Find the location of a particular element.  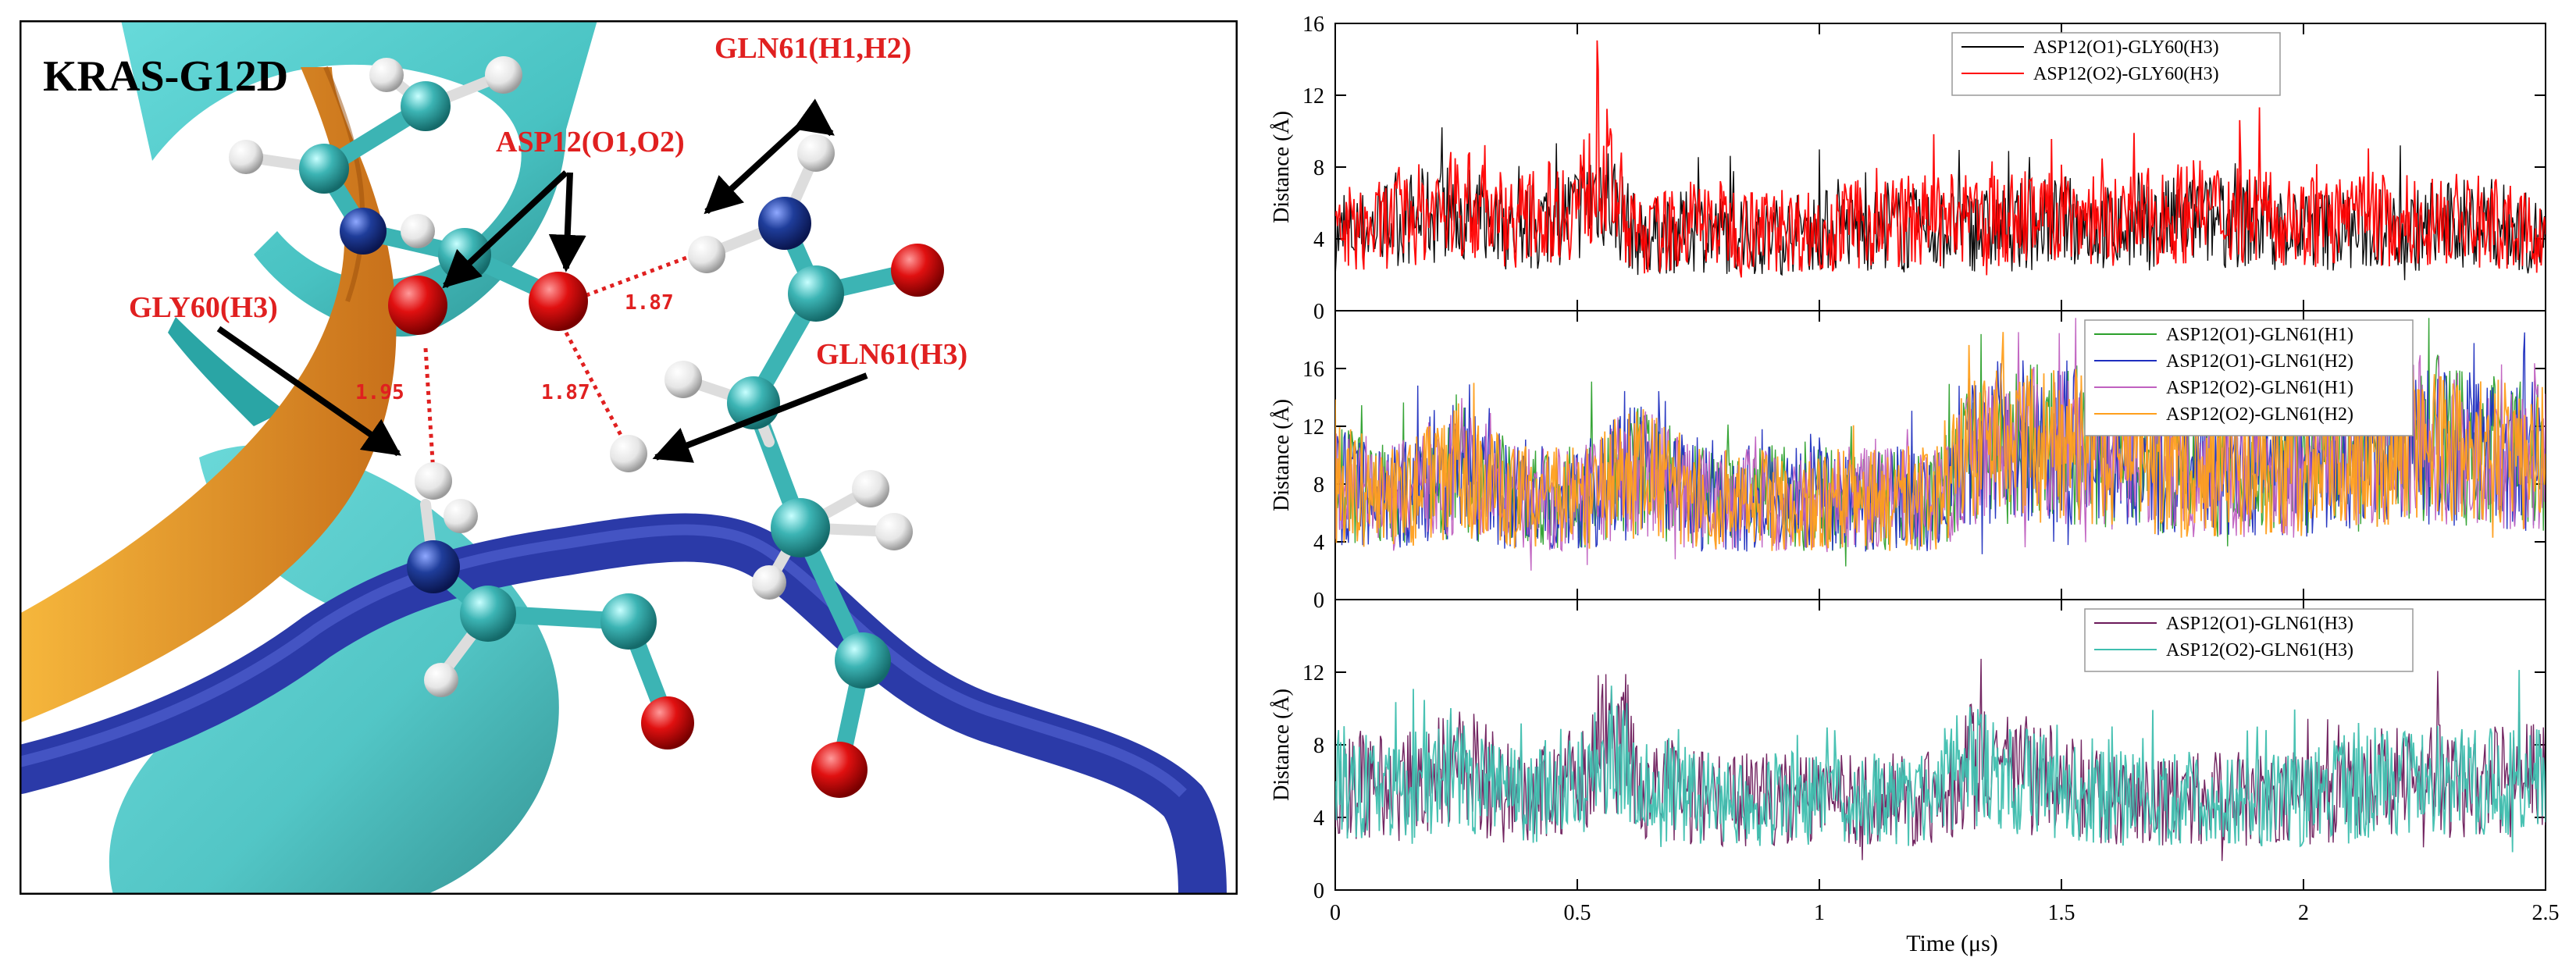

arrow-gln61-h3 is located at coordinates (760, 417).